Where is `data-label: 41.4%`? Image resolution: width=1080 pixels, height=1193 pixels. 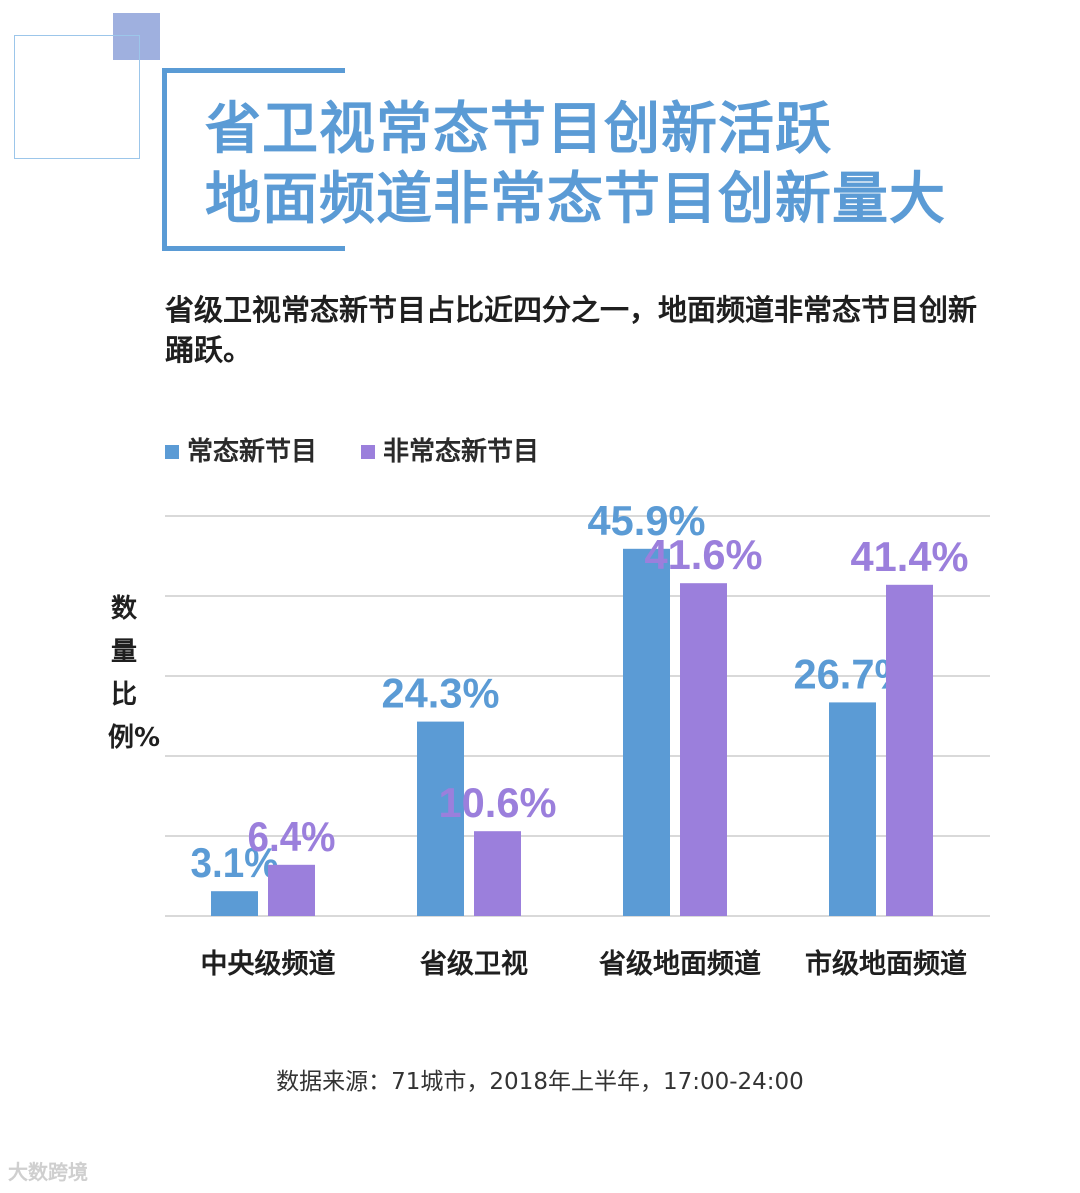 data-label: 41.4% is located at coordinates (910, 556).